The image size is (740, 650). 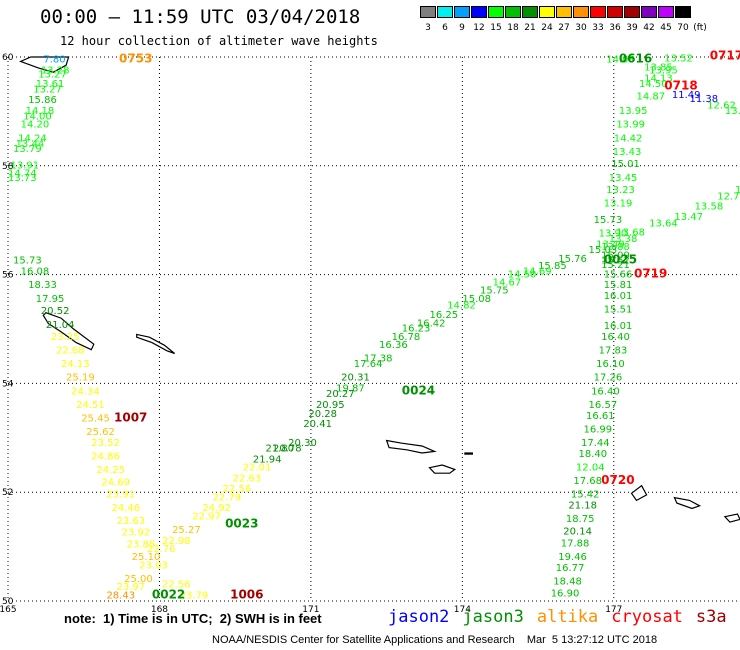 What do you see at coordinates (247, 478) in the screenshot?
I see `swh-reading: 22.63` at bounding box center [247, 478].